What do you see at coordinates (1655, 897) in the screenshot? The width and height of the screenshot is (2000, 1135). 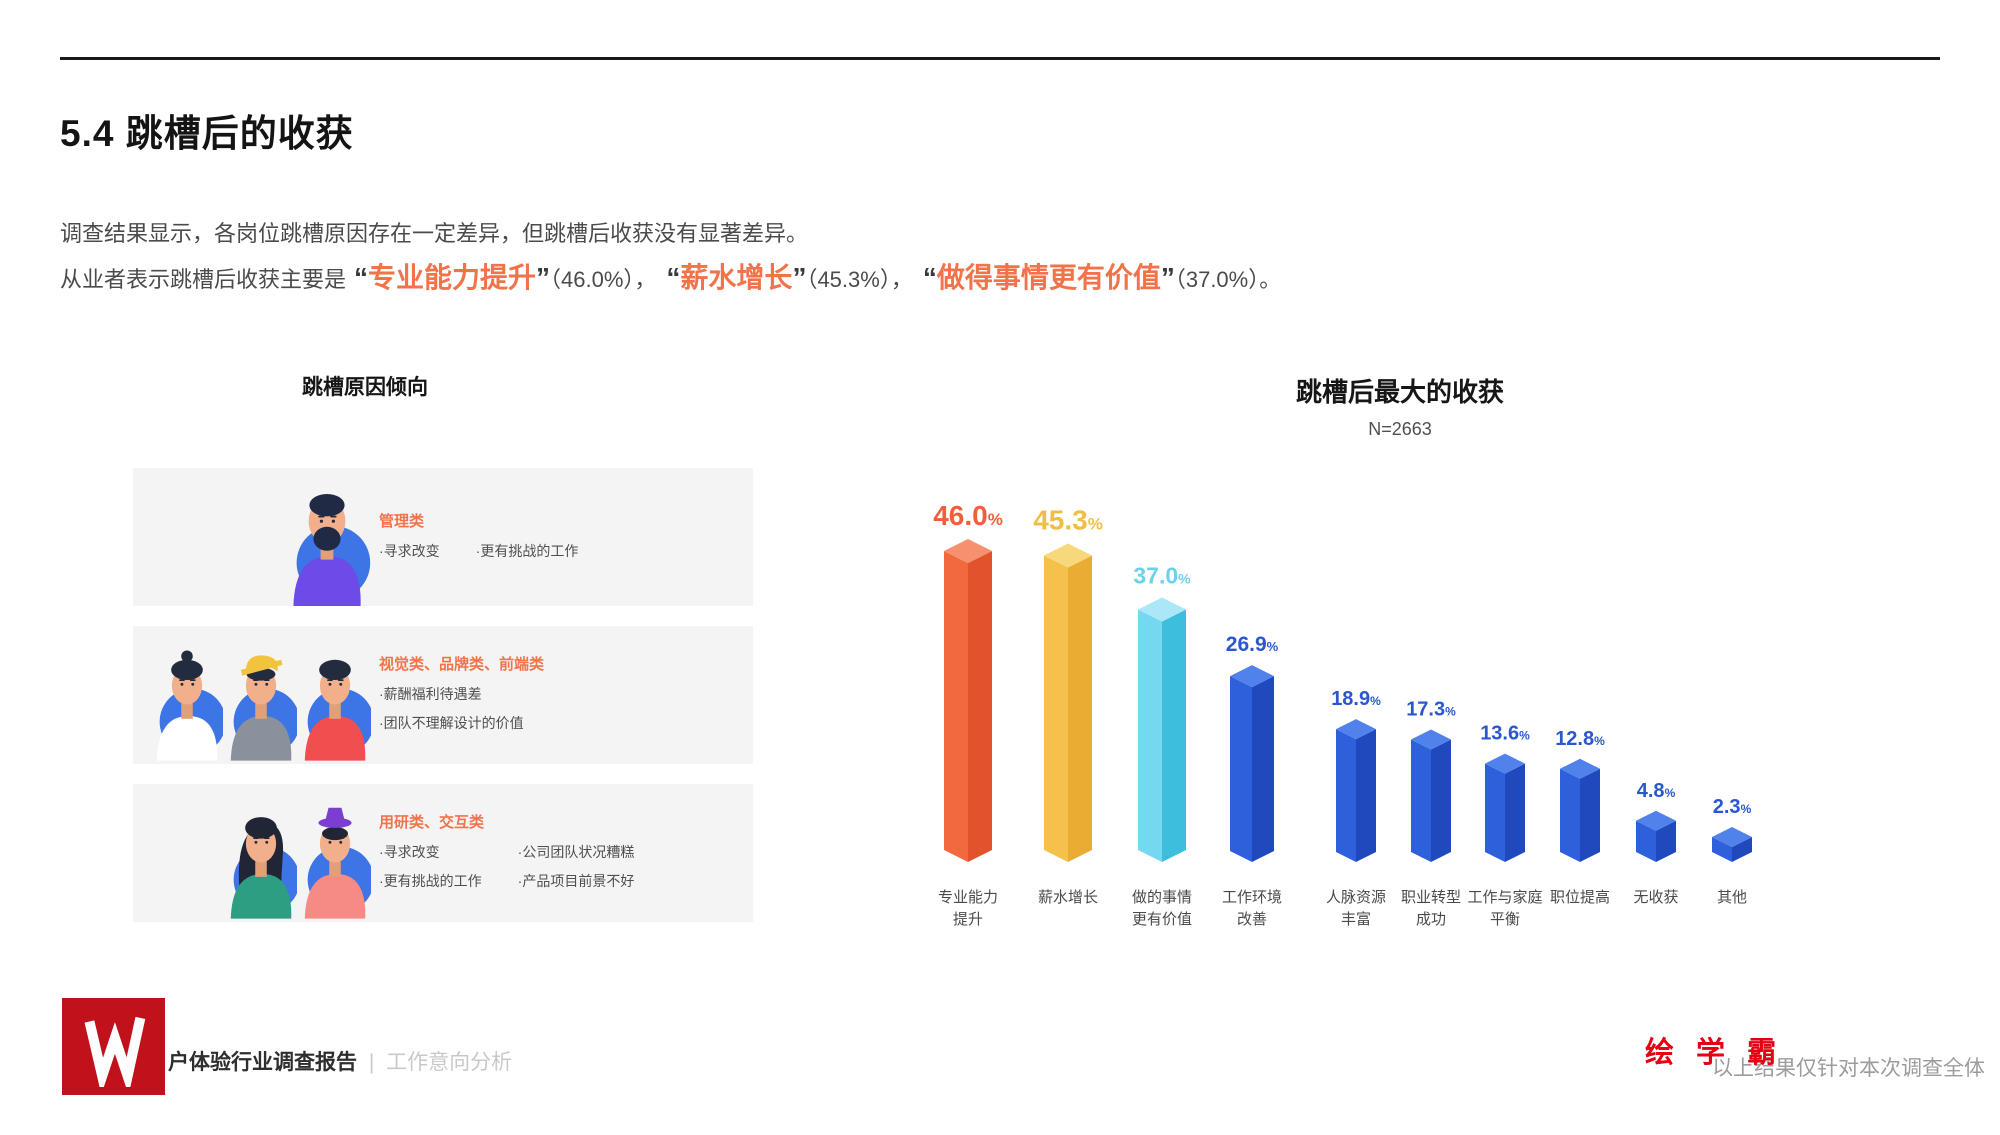 I see `bar-category-label-8: 无收获` at bounding box center [1655, 897].